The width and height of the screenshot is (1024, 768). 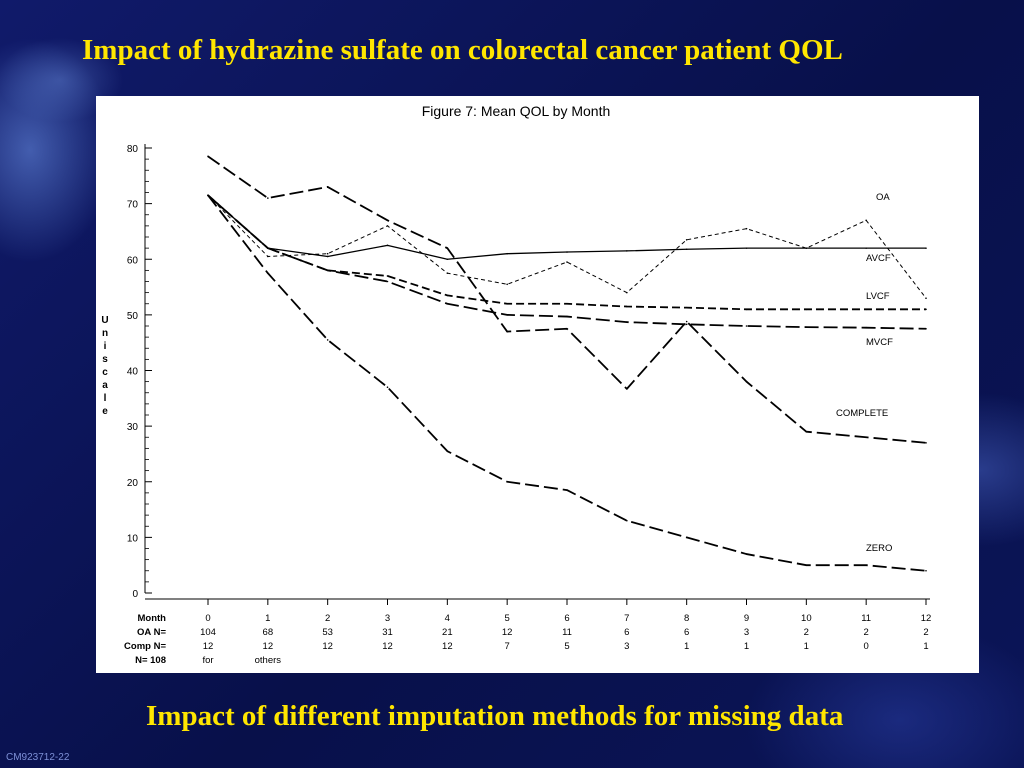 I want to click on series-label: COMPLETE, so click(x=862, y=413).